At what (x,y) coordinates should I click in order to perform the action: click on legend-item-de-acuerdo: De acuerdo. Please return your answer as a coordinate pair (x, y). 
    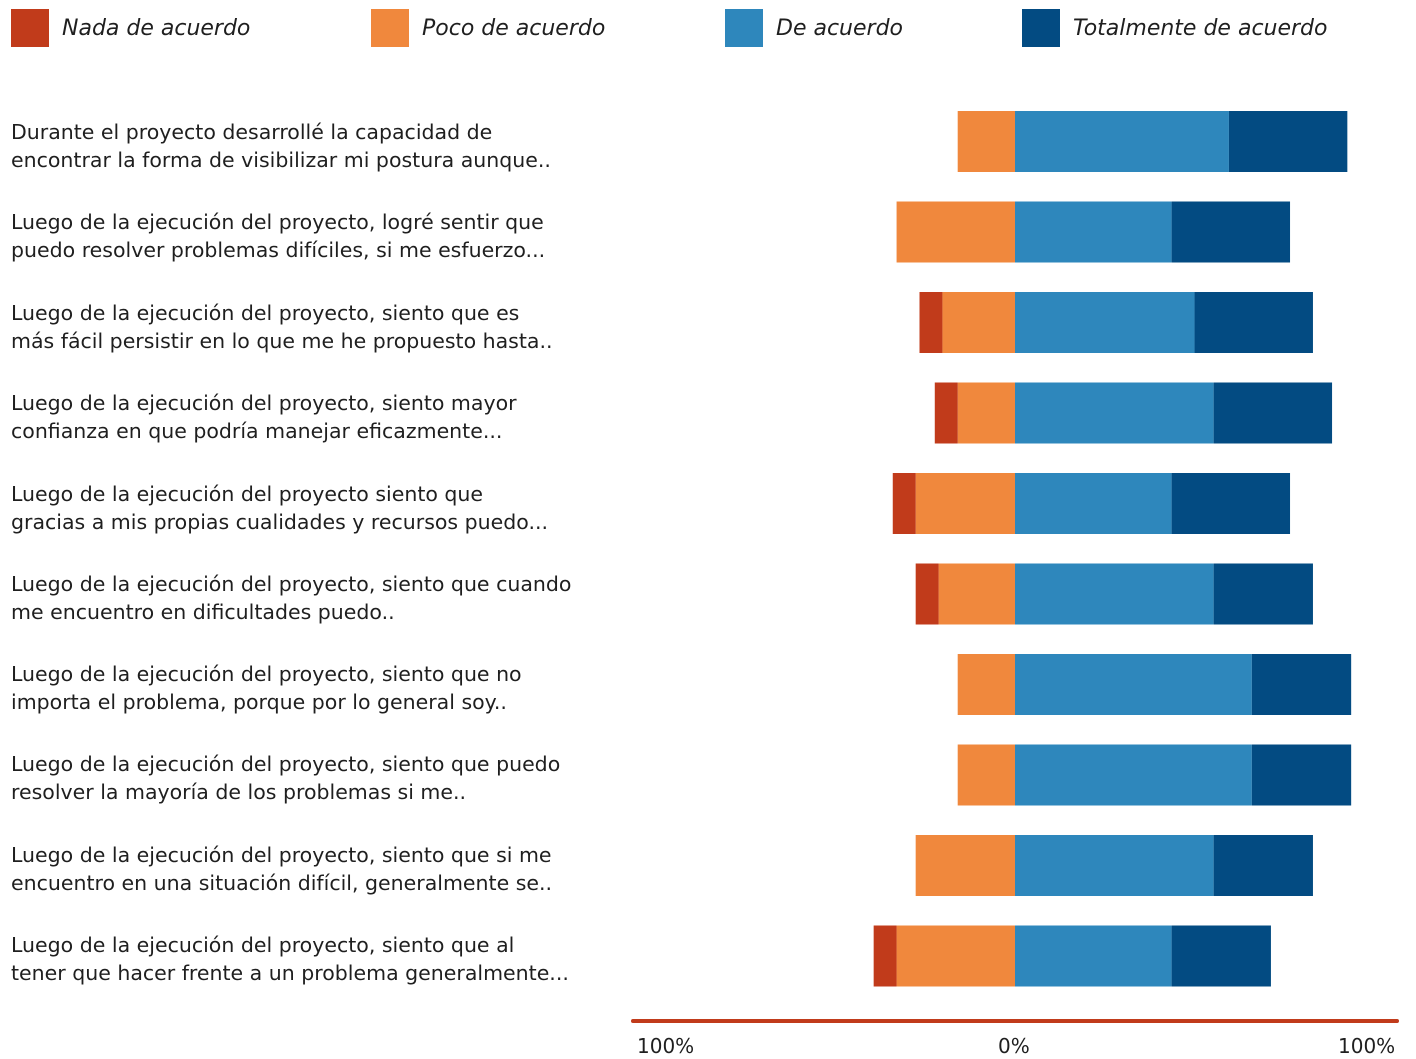
    Looking at the image, I should click on (814, 28).